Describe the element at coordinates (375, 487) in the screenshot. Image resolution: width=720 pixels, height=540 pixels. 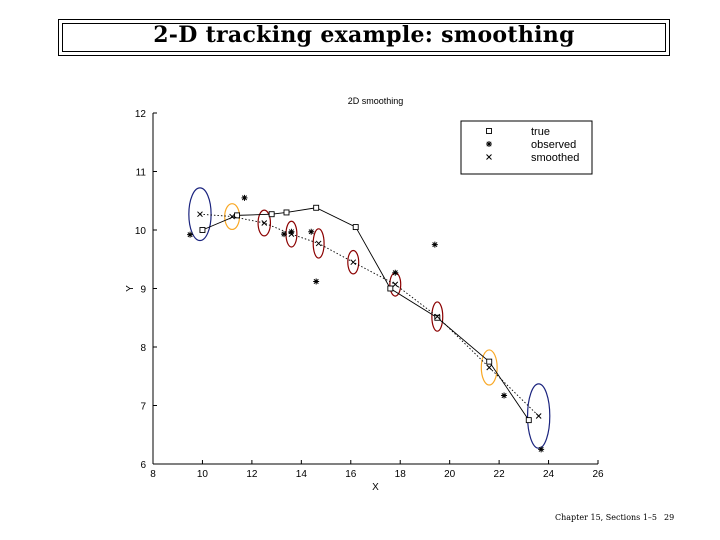
I see `x-axis-label: X` at that location.